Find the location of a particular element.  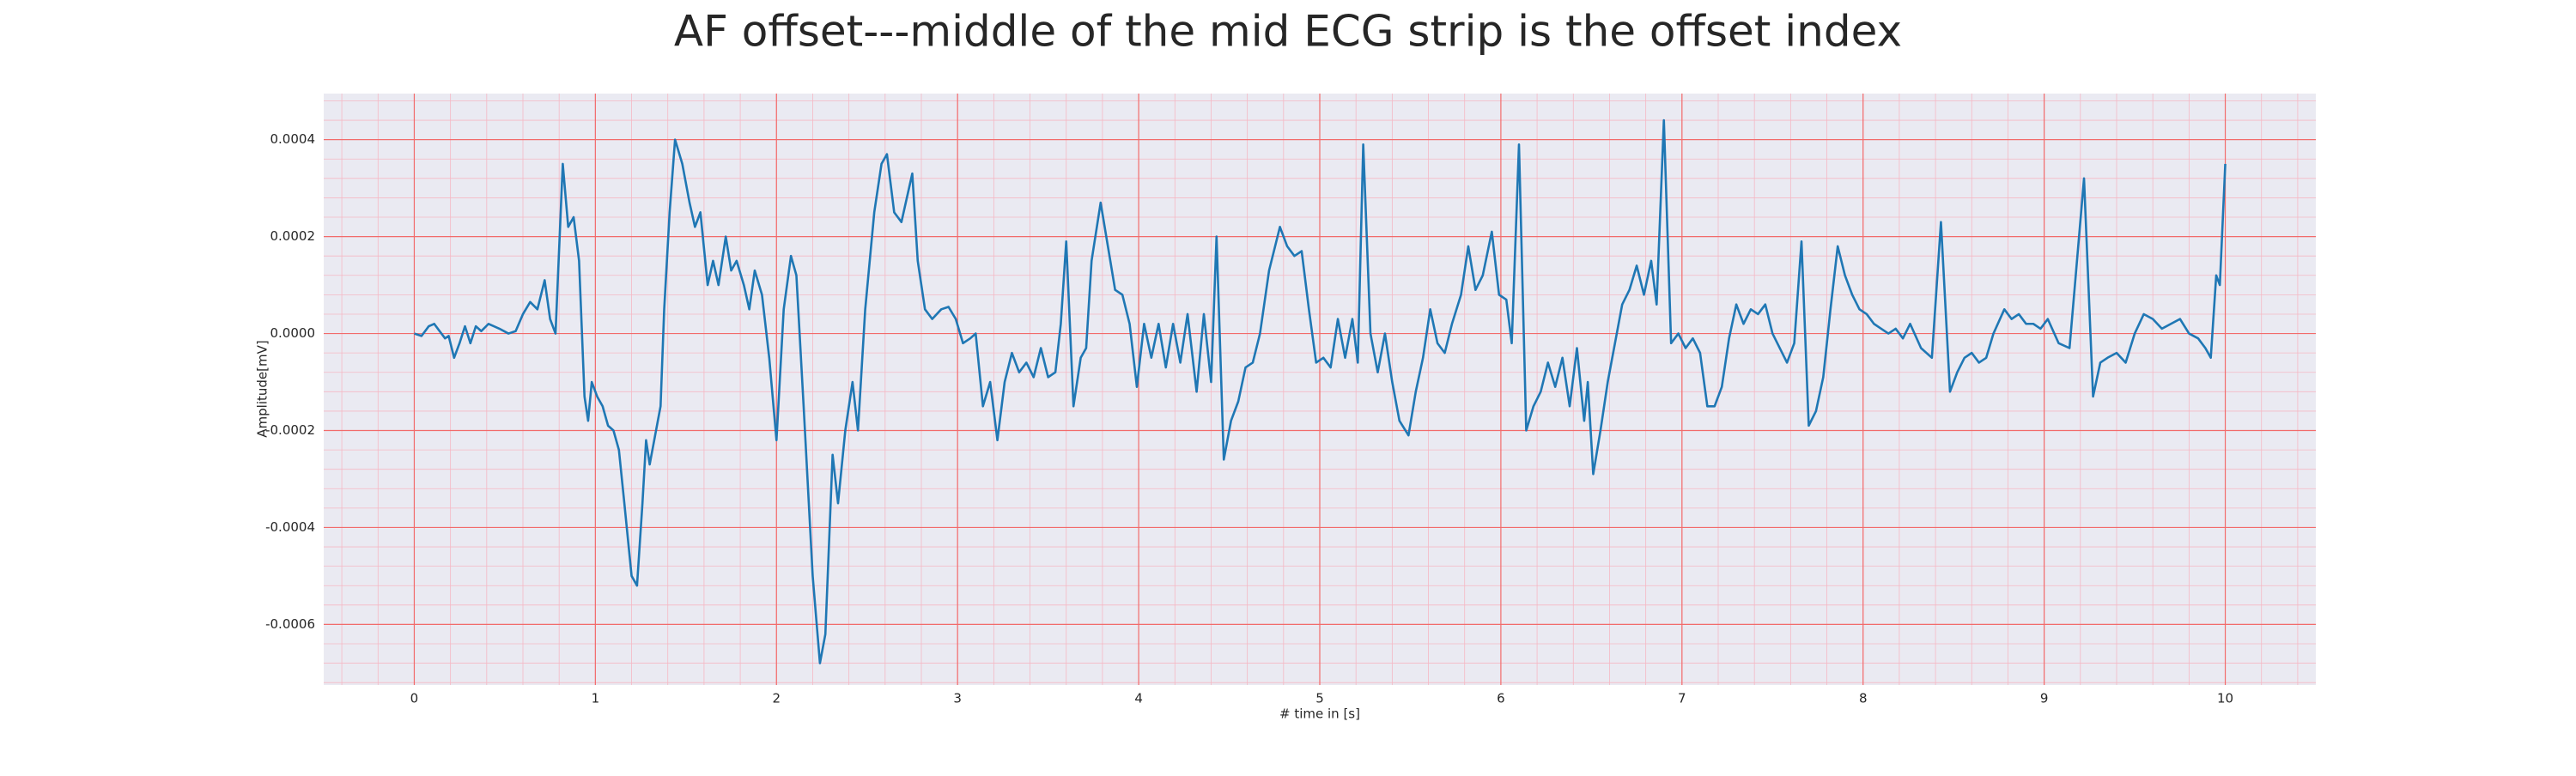

x-tick-label: 1 is located at coordinates (596, 699).